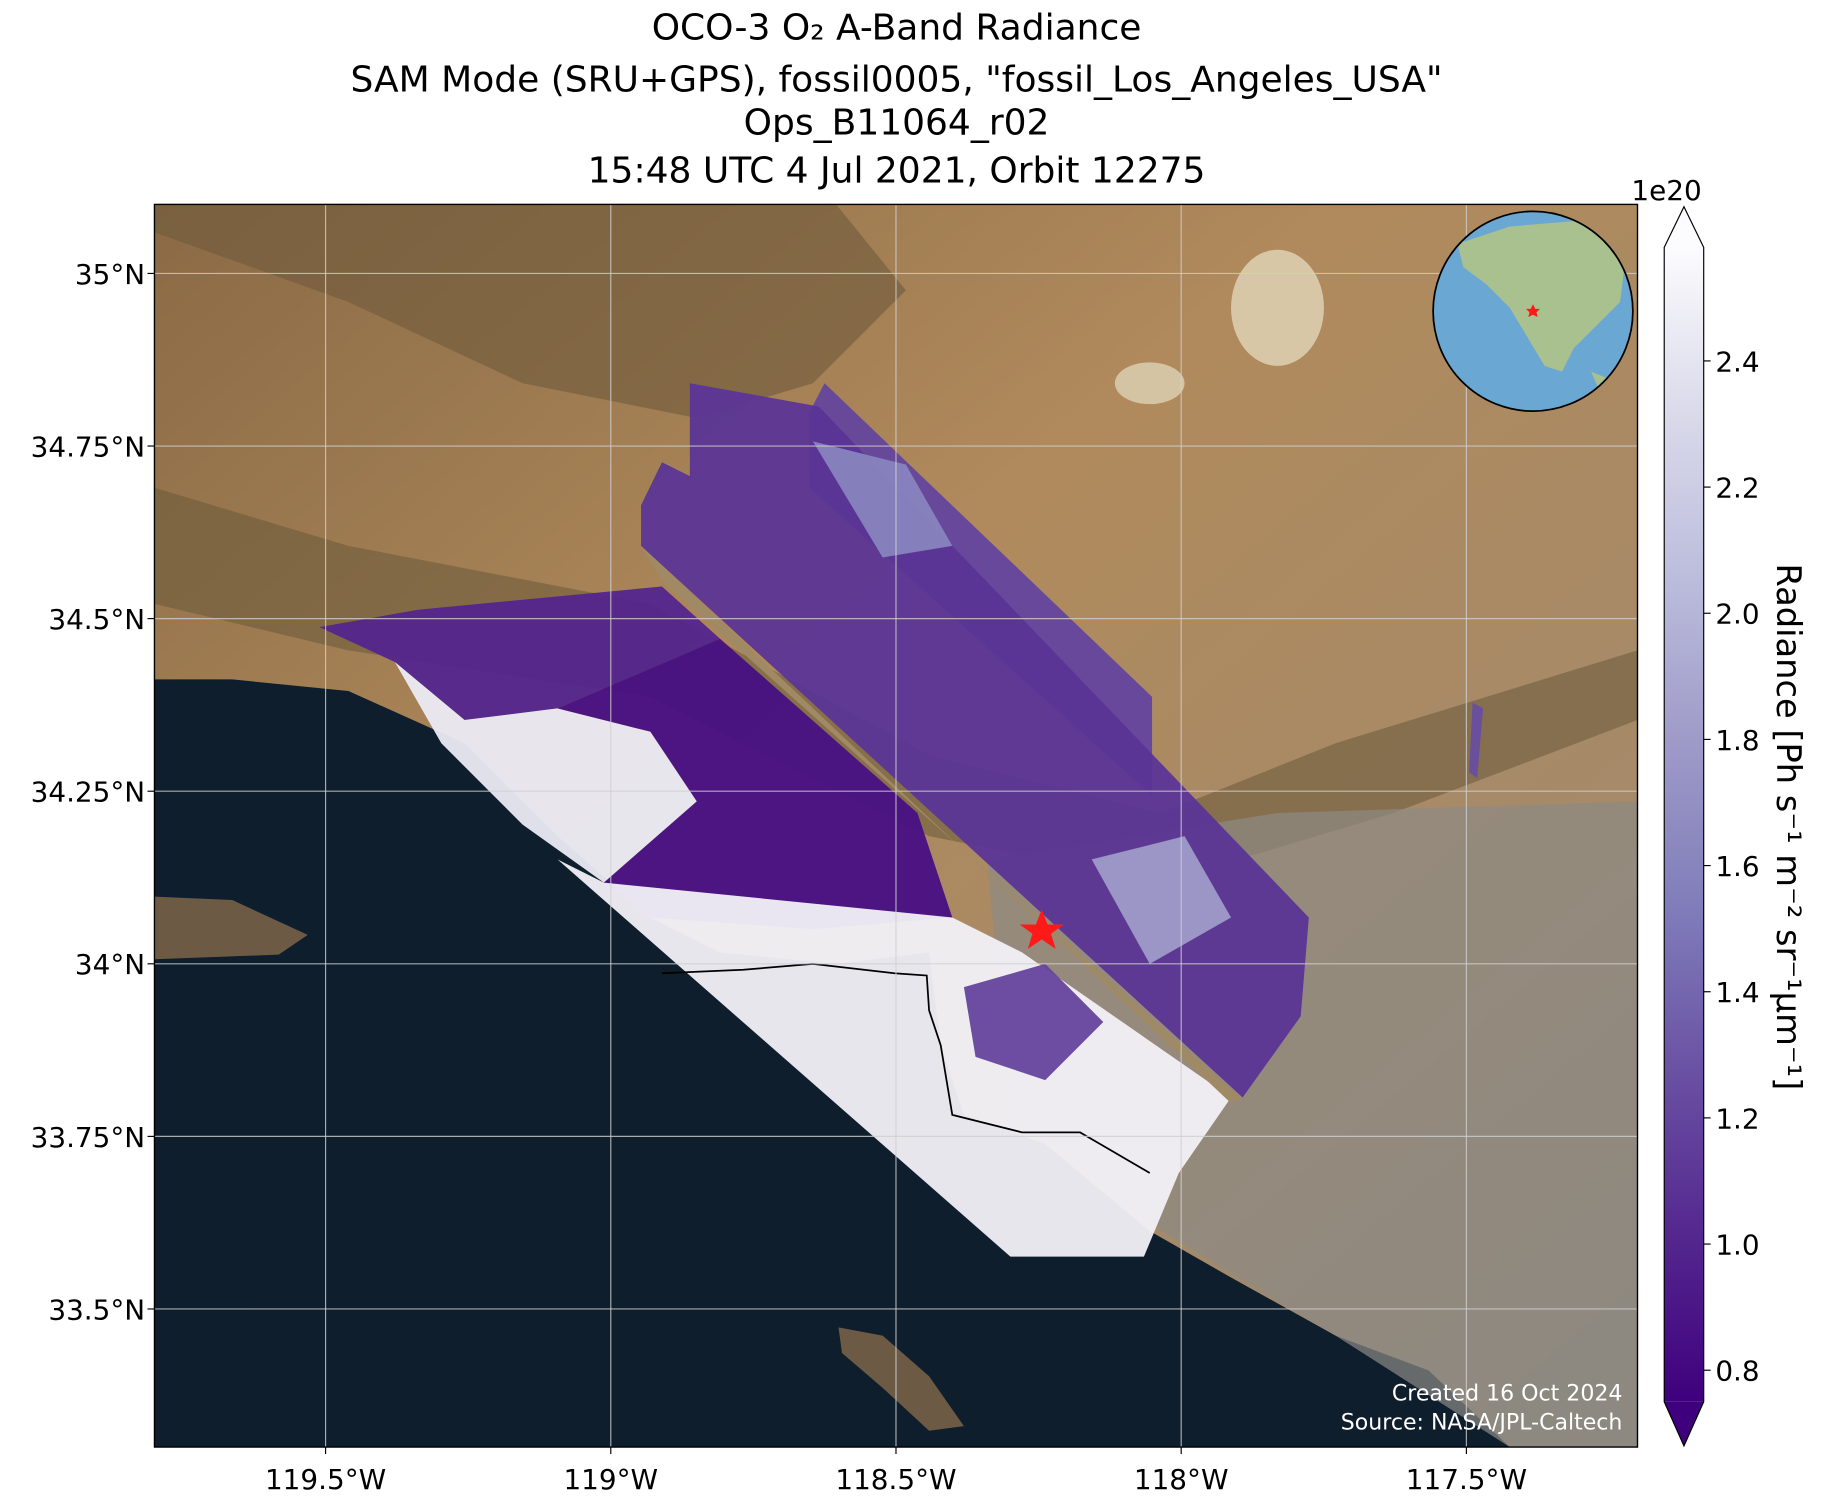  What do you see at coordinates (88, 446) in the screenshot?
I see `y-tick-label: 34.75°N` at bounding box center [88, 446].